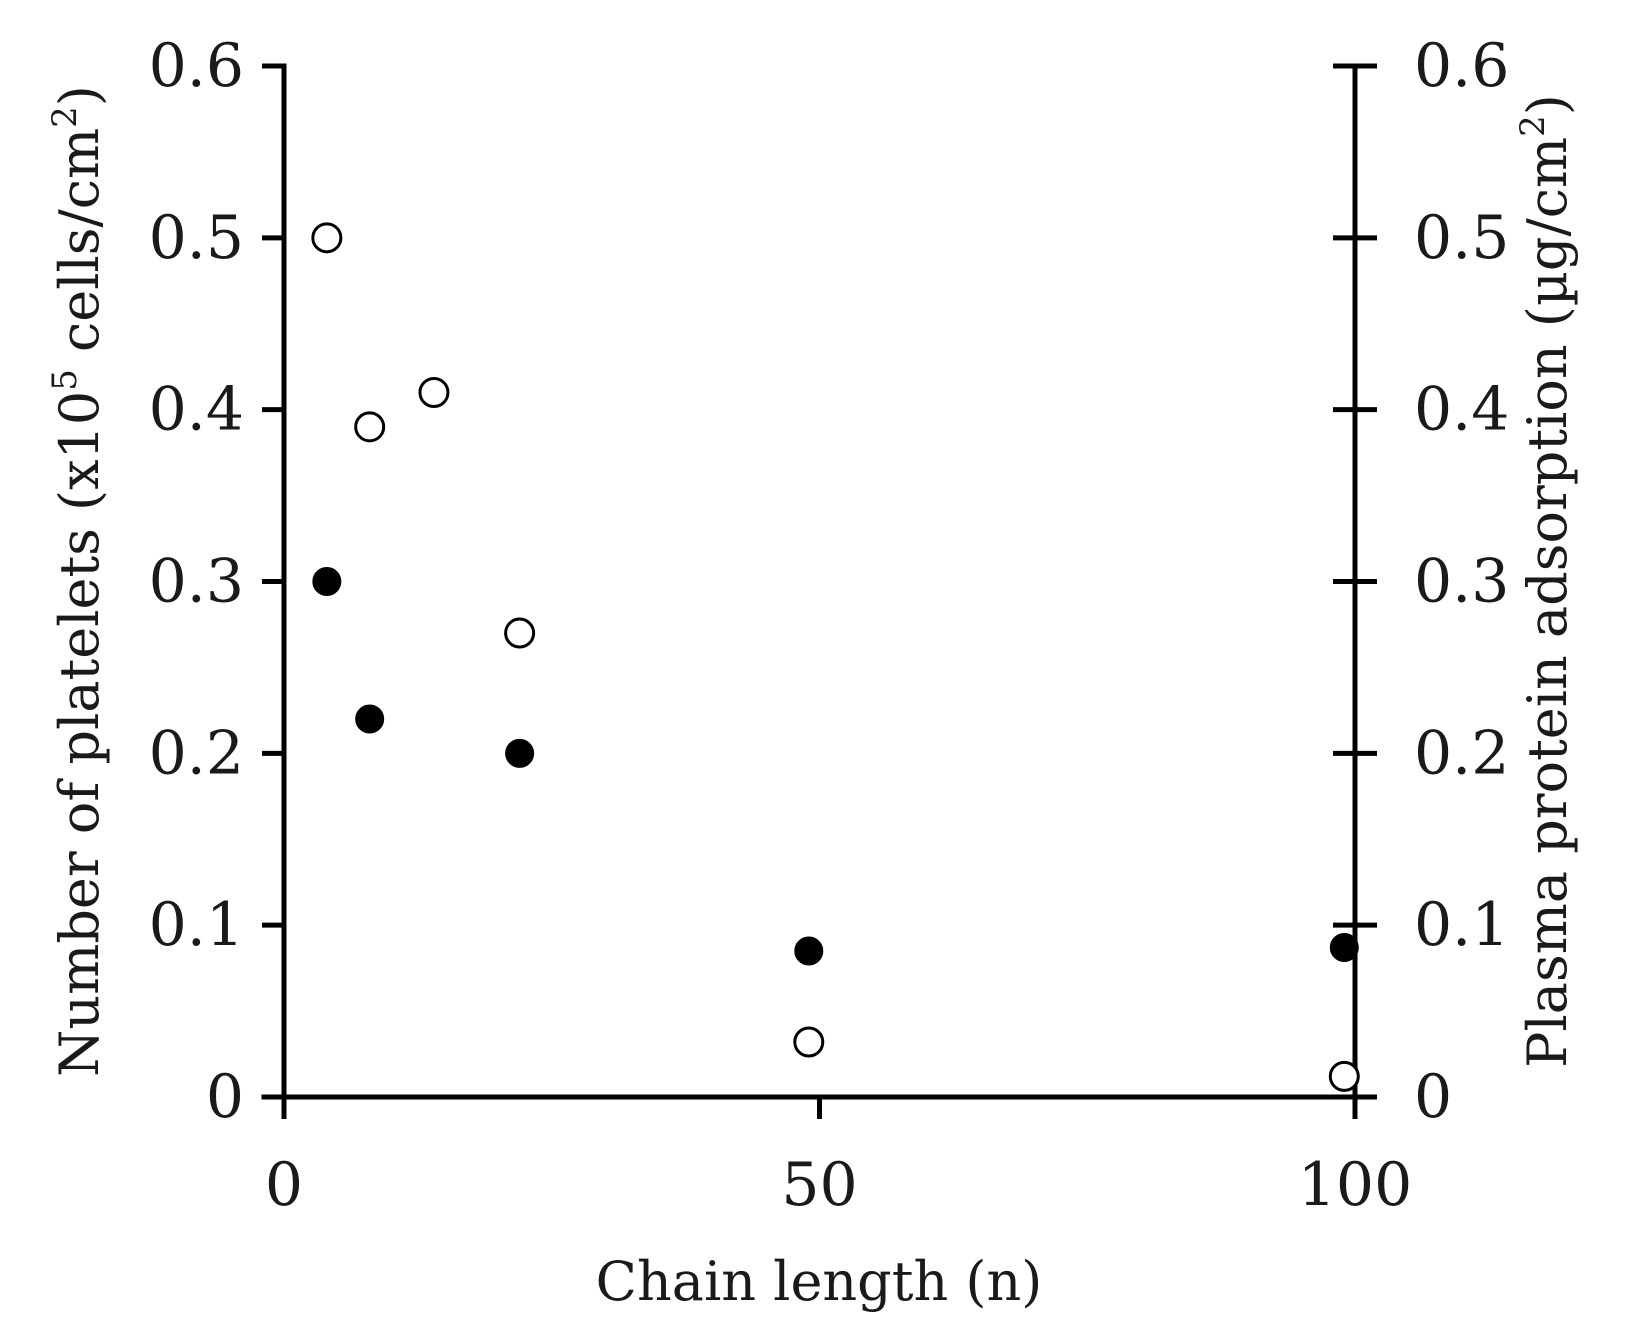  Describe the element at coordinates (1433, 1097) in the screenshot. I see `right-y-tick-label: 0` at that location.